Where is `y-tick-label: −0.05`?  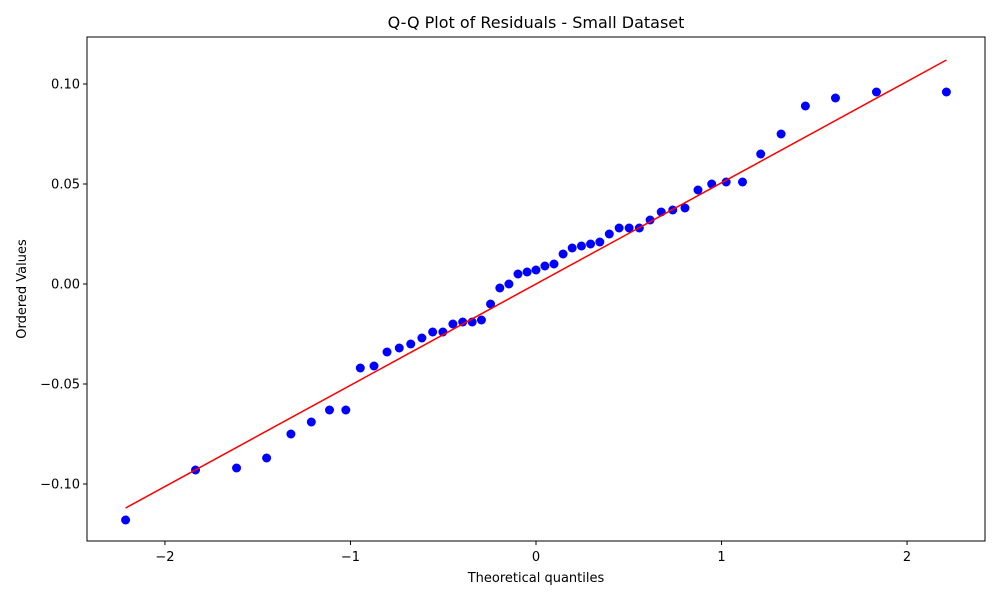 y-tick-label: −0.05 is located at coordinates (60, 385).